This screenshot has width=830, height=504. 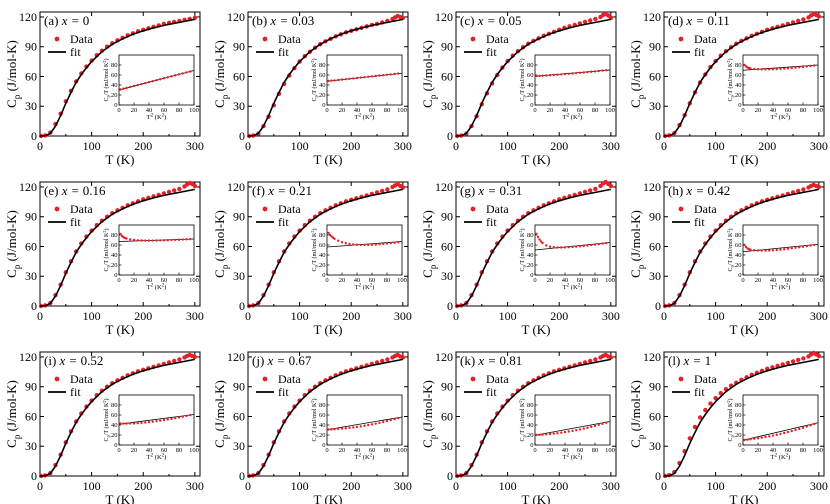 I want to click on inset-y-label: Cp/T (mJ/mol K2), so click(x=730, y=249).